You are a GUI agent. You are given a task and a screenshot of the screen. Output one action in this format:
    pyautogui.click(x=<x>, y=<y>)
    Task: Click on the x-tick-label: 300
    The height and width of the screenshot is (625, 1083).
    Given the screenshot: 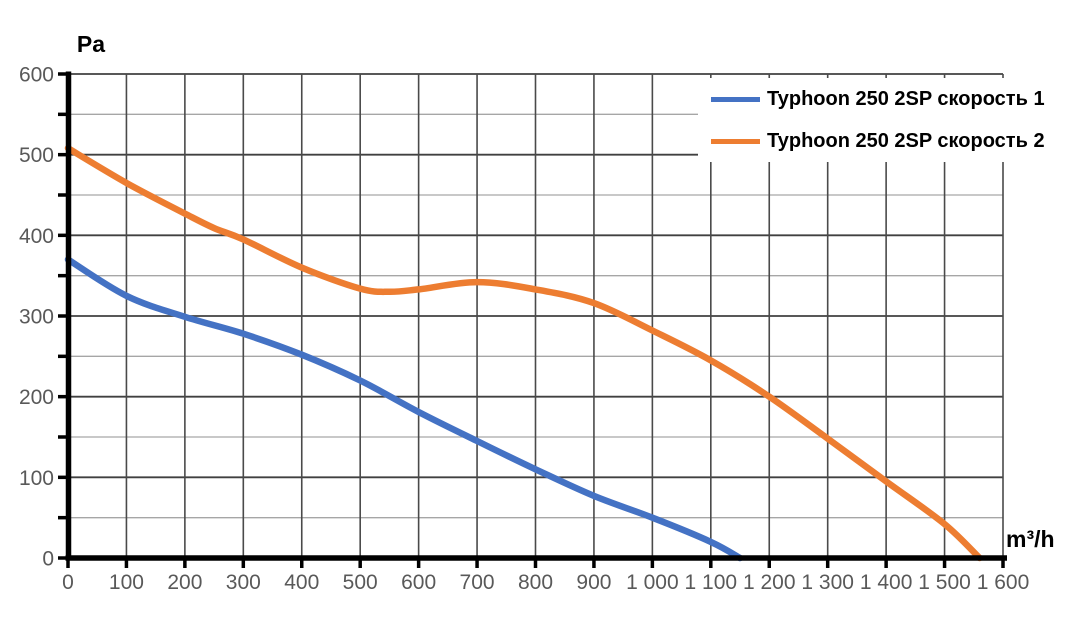 What is the action you would take?
    pyautogui.click(x=243, y=582)
    